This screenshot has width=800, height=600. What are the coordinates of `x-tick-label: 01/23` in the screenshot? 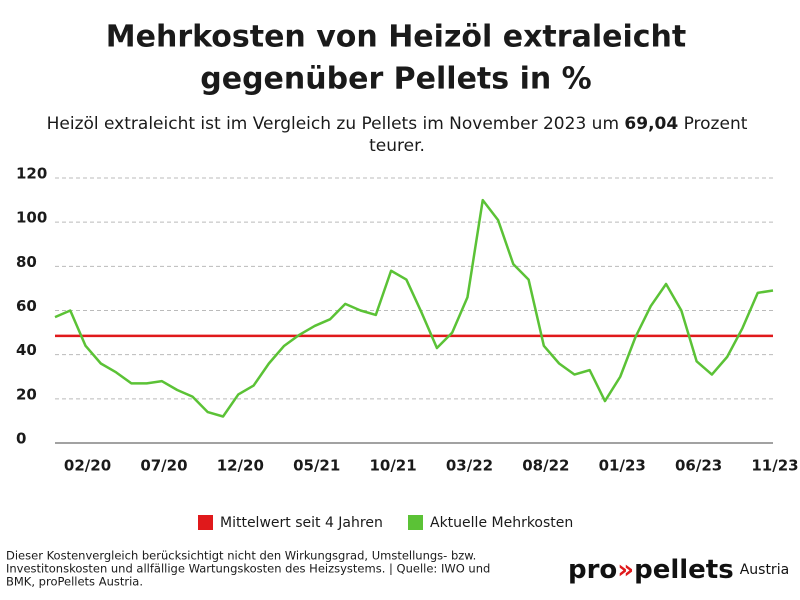 It's located at (622, 466).